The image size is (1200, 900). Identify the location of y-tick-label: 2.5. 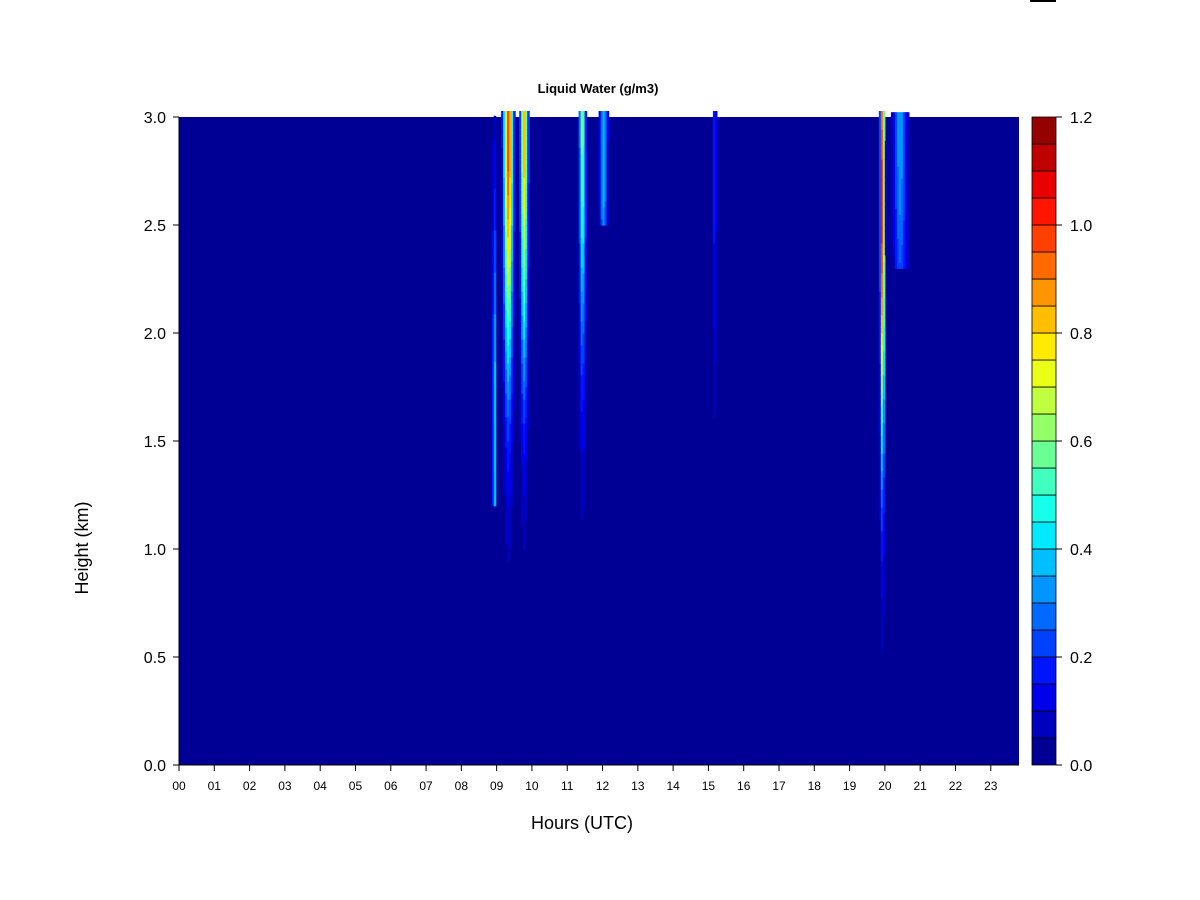
(155, 226).